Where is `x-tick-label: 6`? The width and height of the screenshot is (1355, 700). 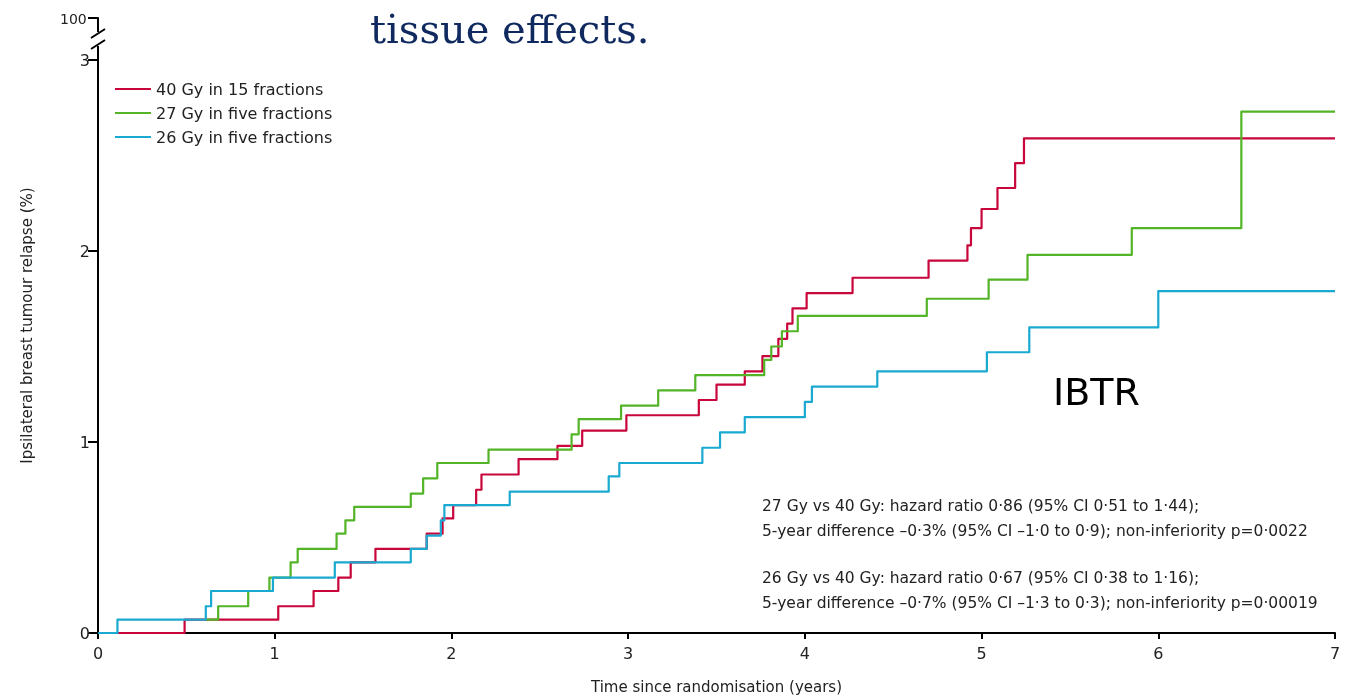 x-tick-label: 6 is located at coordinates (1158, 653).